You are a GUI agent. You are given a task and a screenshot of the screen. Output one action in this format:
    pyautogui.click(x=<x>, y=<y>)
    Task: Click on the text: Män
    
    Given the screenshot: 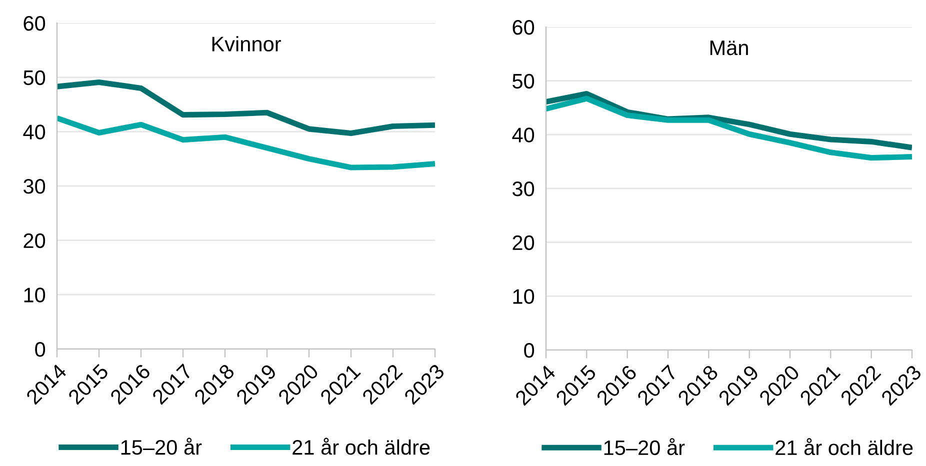 What is the action you would take?
    pyautogui.click(x=729, y=48)
    